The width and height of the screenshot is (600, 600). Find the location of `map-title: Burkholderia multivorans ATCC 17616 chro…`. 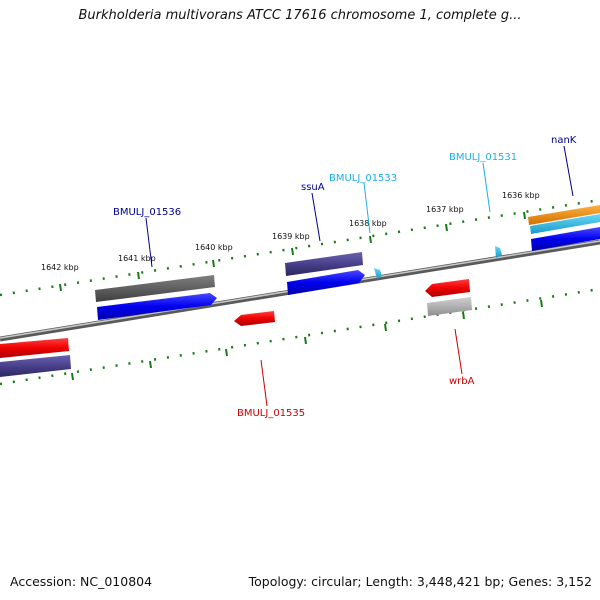

map-title: Burkholderia multivorans ATCC 17616 chro… is located at coordinates (300, 15).